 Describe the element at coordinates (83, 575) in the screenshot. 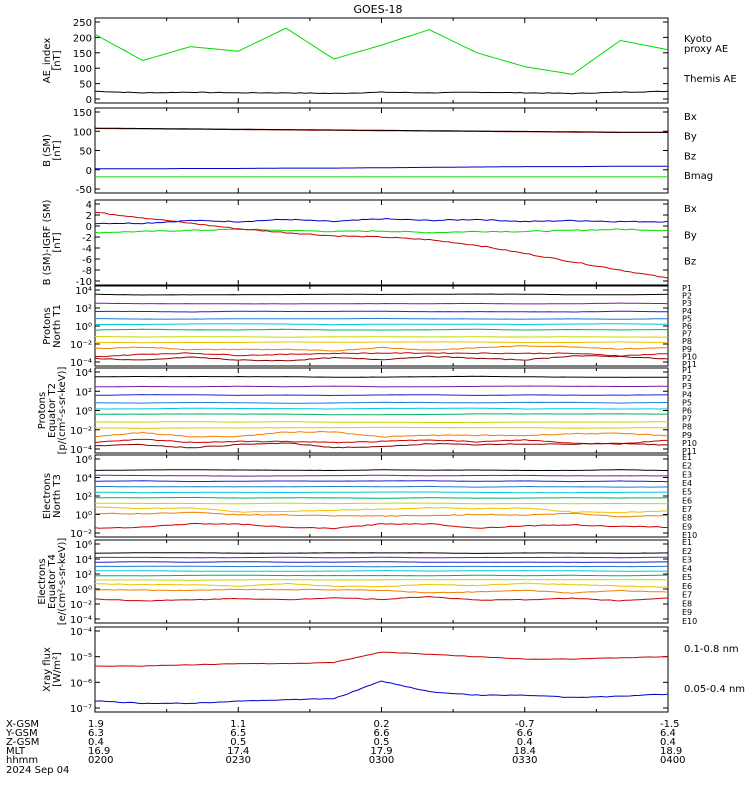

I see `y-tick-label-ee: 10²` at that location.